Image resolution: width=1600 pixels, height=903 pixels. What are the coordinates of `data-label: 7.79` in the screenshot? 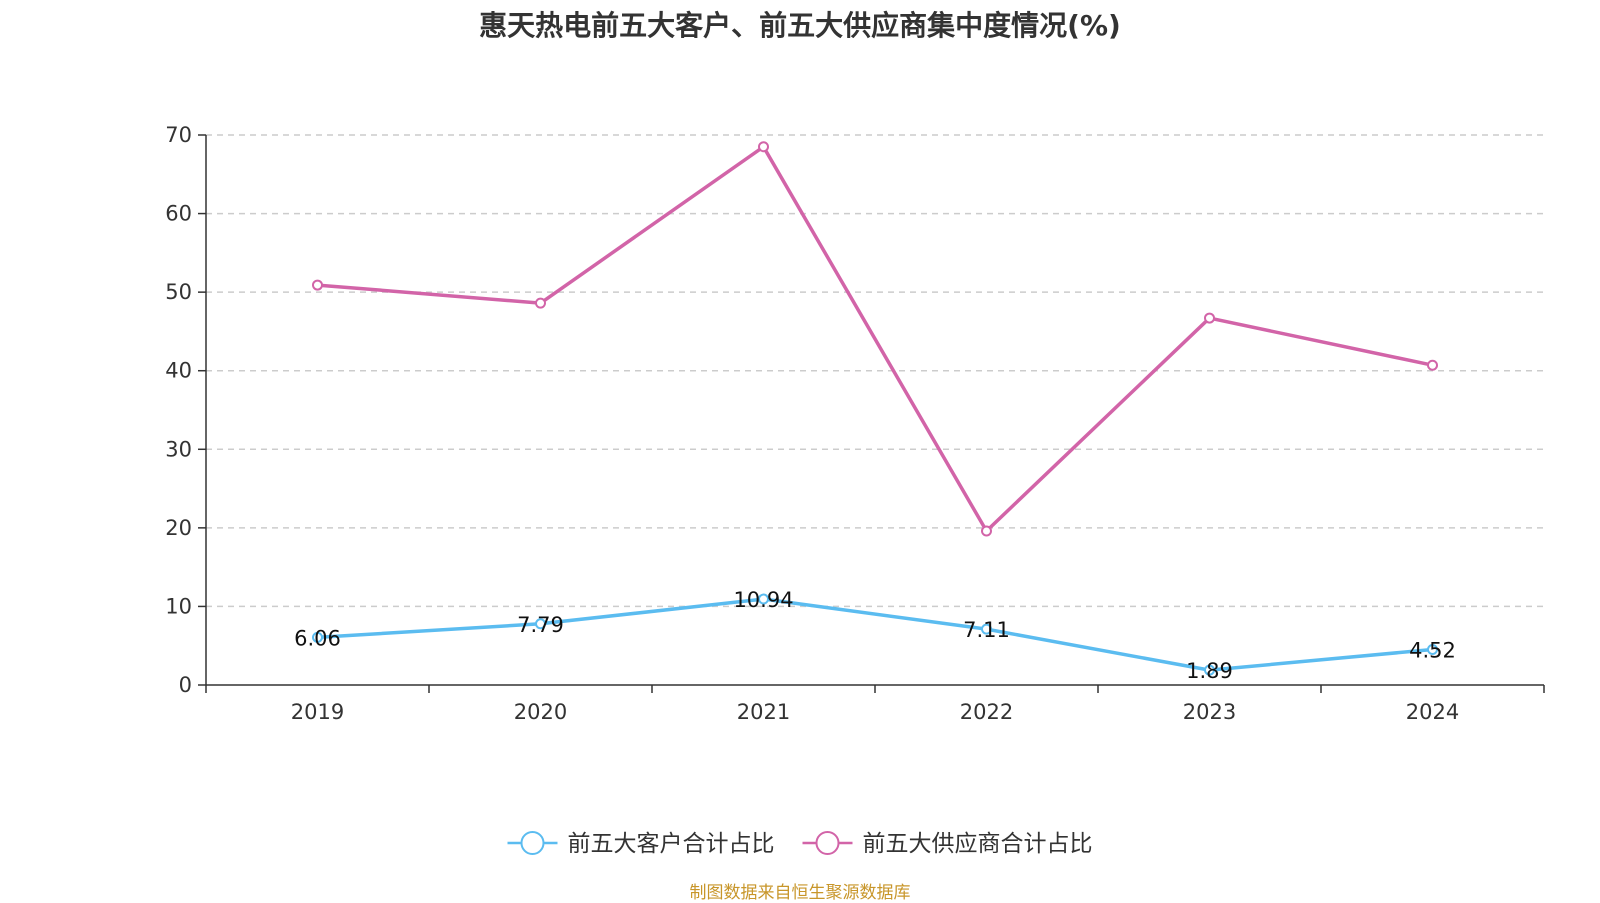 It's located at (540, 625).